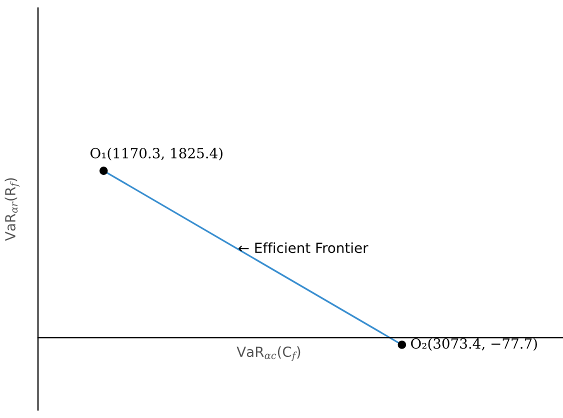  I want to click on annotation: ← Efficient Frontier, so click(303, 248).